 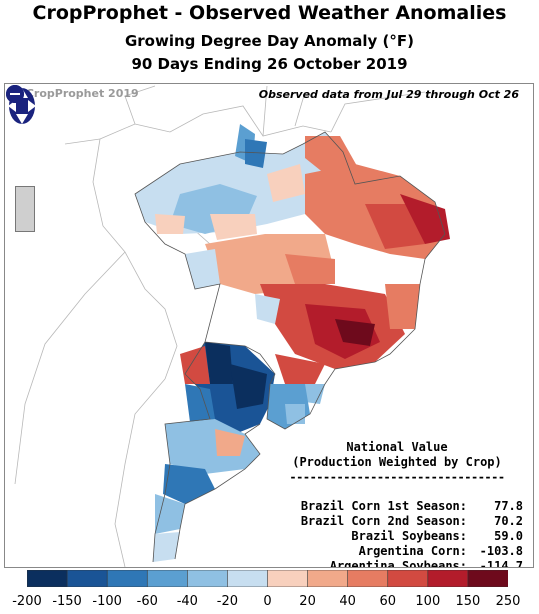 I want to click on legend-ticks: -200 -150 -100 -60 -40 -20 0 20 40 60 100 150 250, so click(x=269, y=603).